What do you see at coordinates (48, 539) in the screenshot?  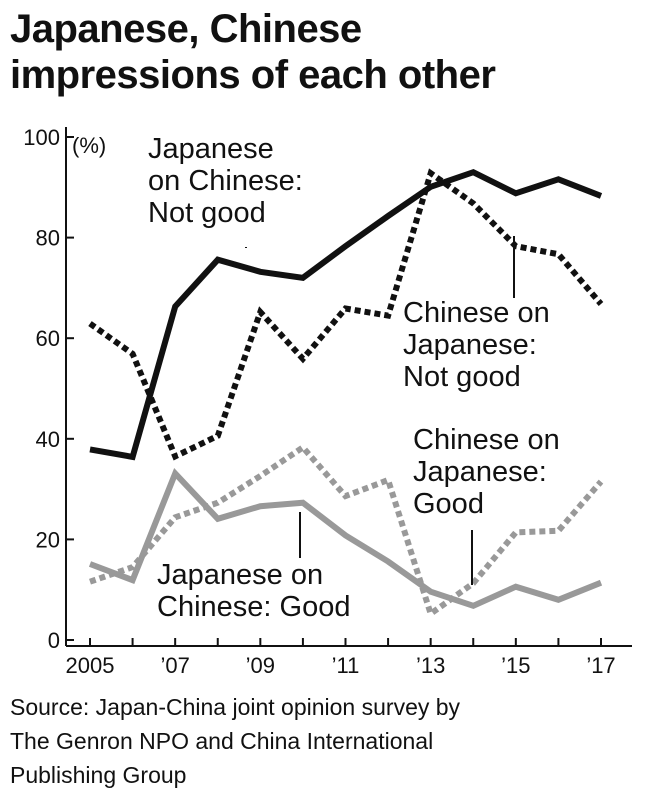 I see `y-tick-label: 20` at bounding box center [48, 539].